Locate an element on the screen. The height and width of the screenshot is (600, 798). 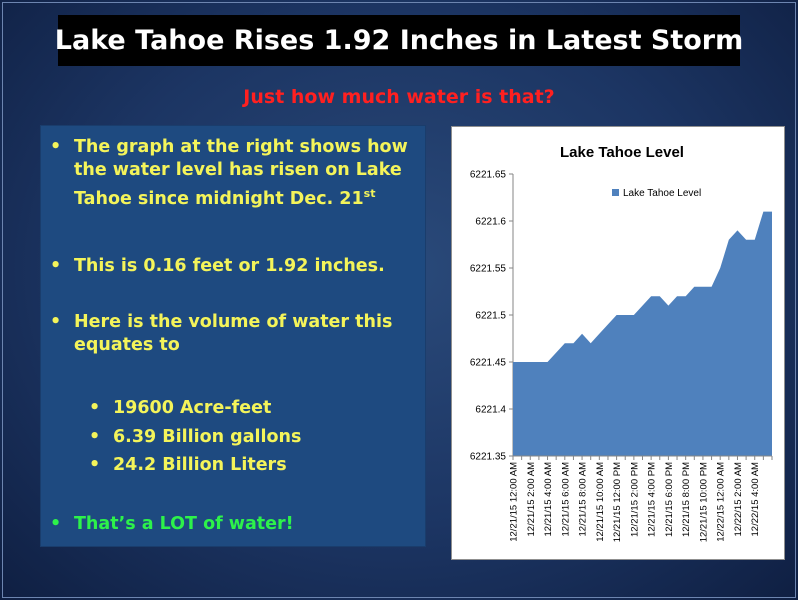
y-tick-label: 6221.4 is located at coordinates (490, 410).